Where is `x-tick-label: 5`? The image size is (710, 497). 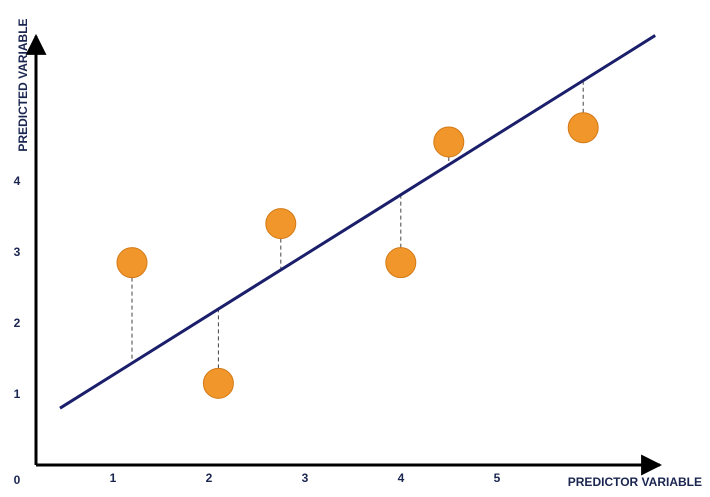
x-tick-label: 5 is located at coordinates (497, 478).